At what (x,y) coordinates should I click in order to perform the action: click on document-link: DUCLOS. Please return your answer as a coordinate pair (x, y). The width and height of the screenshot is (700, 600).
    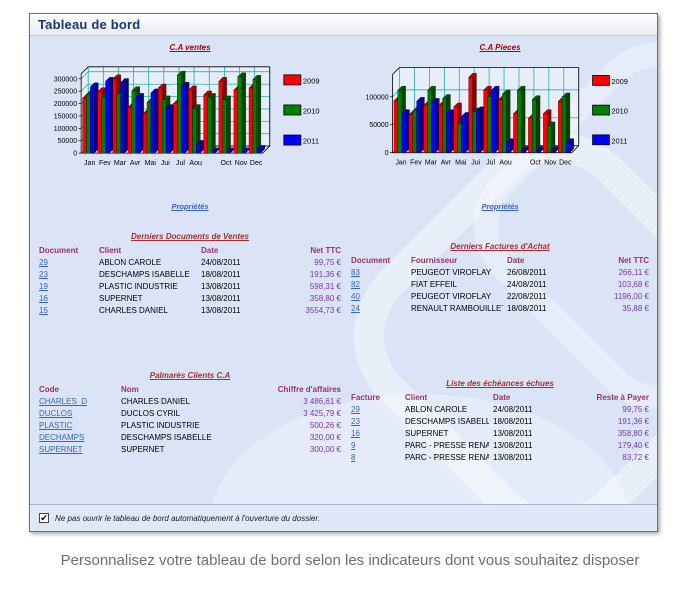
    Looking at the image, I should click on (56, 413).